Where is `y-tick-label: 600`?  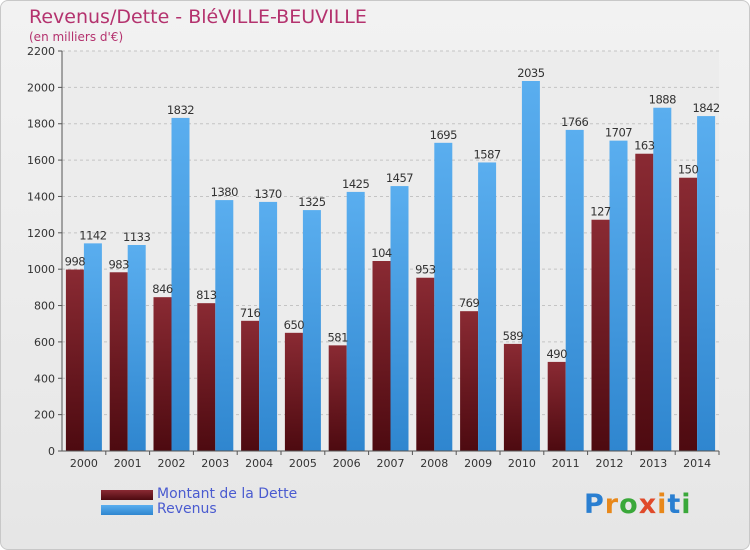 y-tick-label: 600 is located at coordinates (44, 342).